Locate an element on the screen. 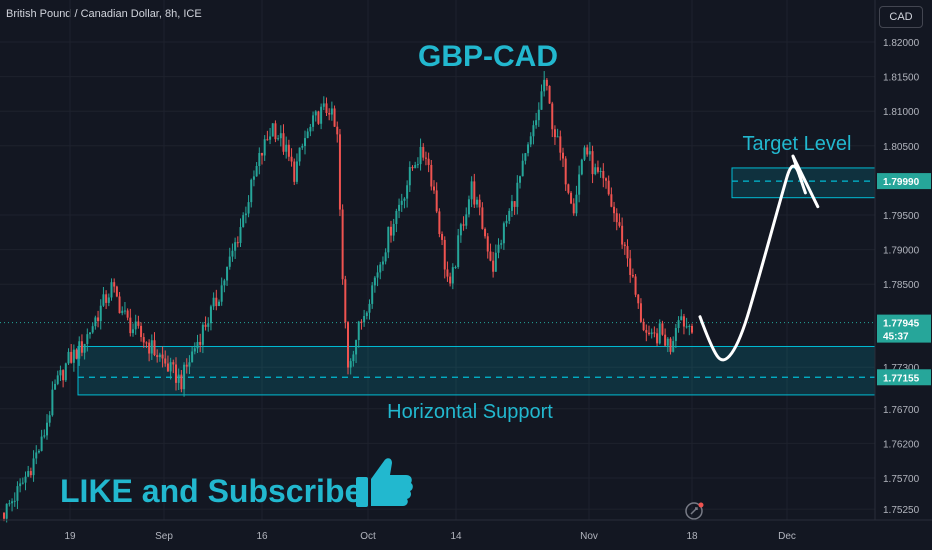 Image resolution: width=932 pixels, height=550 pixels. price-tick-label: 1.80500 is located at coordinates (901, 147).